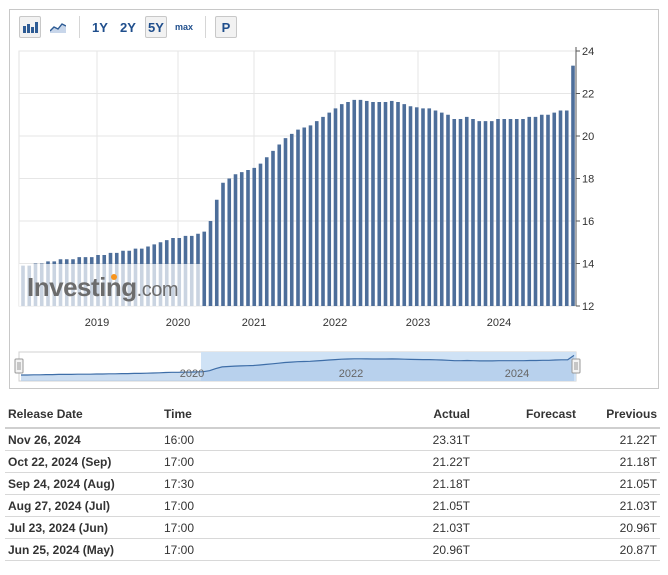 The width and height of the screenshot is (668, 575). I want to click on actual-cell: 21.03T, so click(410, 527).